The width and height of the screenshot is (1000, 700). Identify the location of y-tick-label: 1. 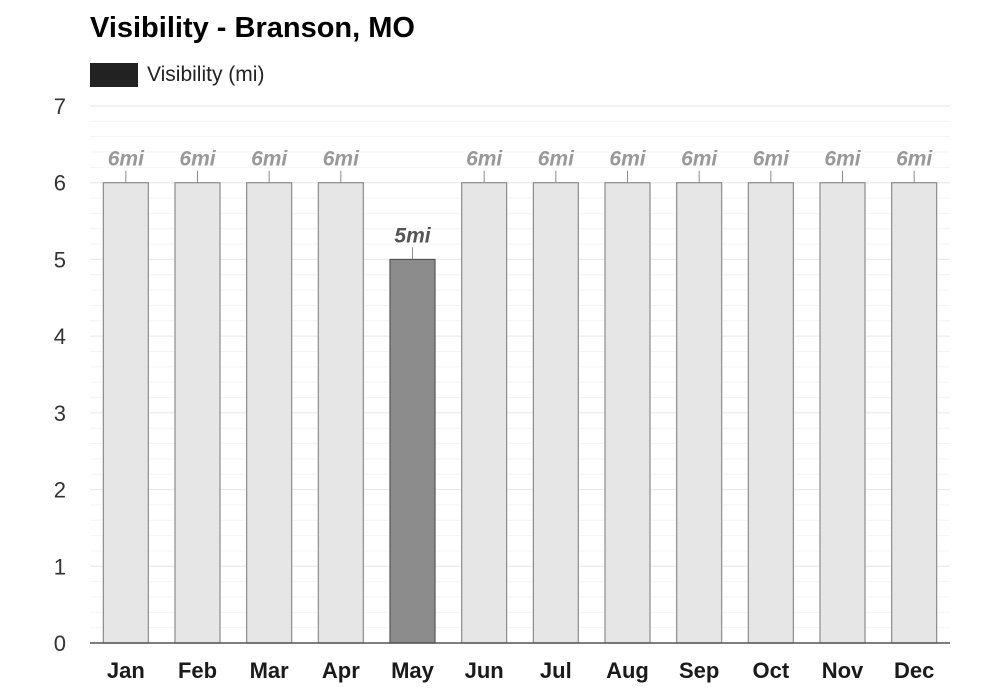
(60, 566).